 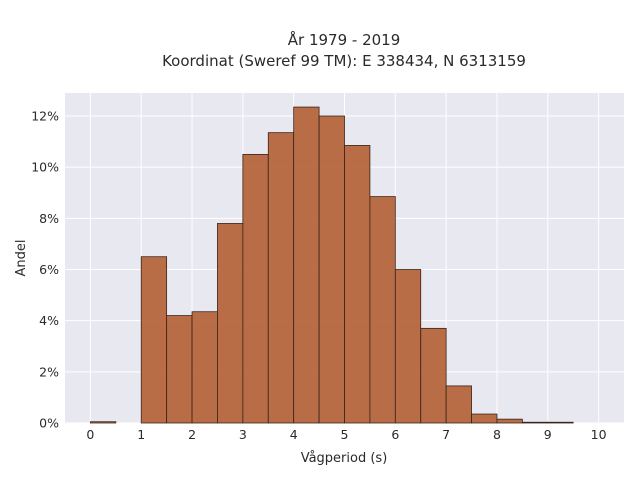 What do you see at coordinates (45, 116) in the screenshot?
I see `y-tick-label: 12%` at bounding box center [45, 116].